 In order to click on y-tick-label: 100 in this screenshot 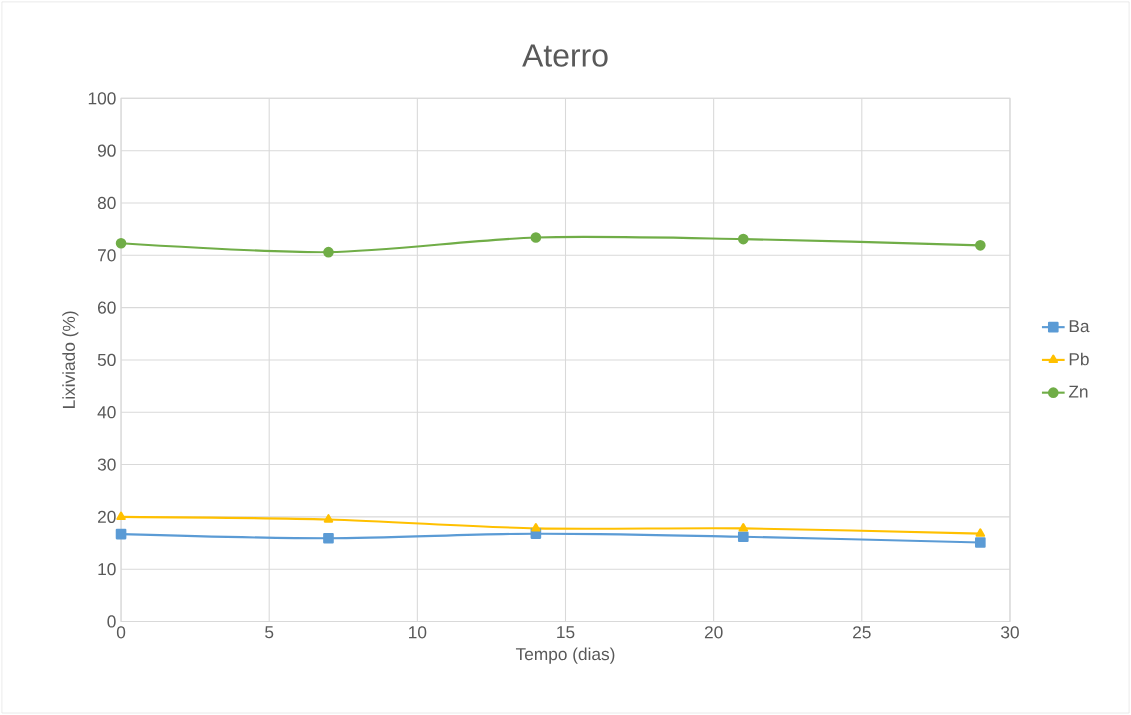, I will do `click(102, 98)`.